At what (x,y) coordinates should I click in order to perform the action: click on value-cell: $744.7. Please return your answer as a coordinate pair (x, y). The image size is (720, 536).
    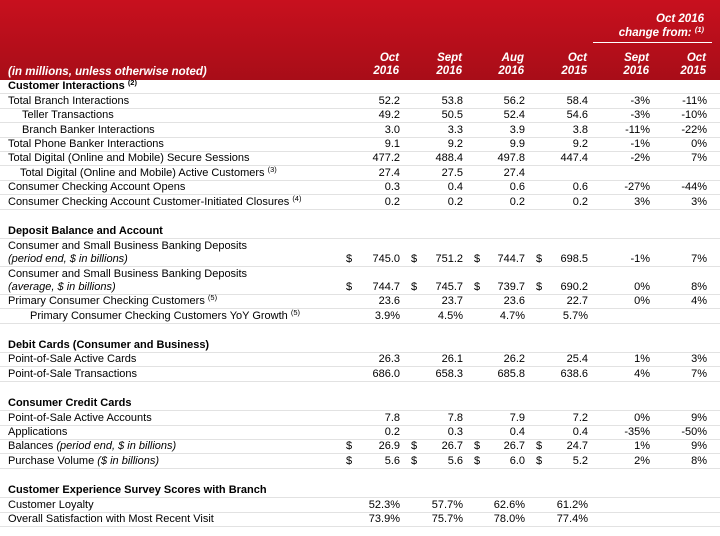
    Looking at the image, I should click on (499, 259).